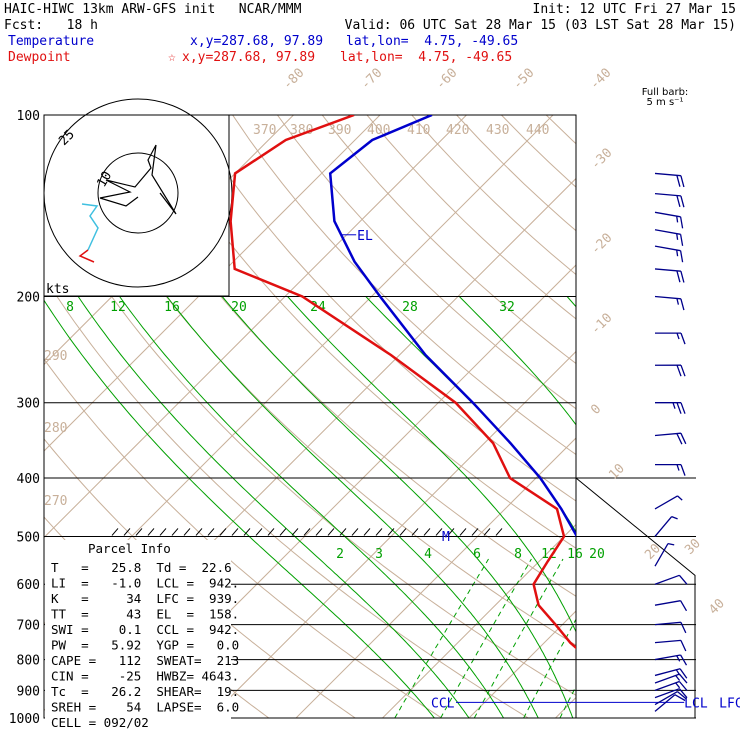 This screenshot has width=740, height=740. I want to click on parcel-info-row: CELL = 092/02, so click(100, 722).